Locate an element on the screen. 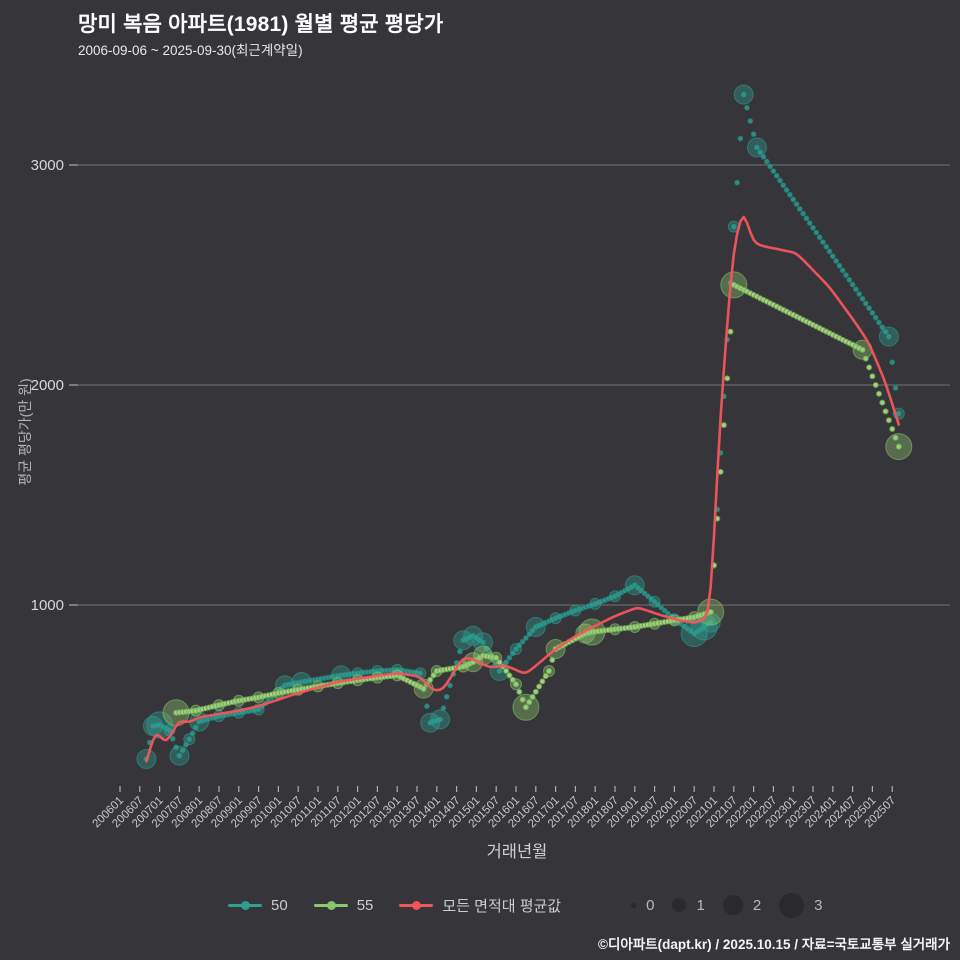  size-1-bubble-icon is located at coordinates (679, 905).